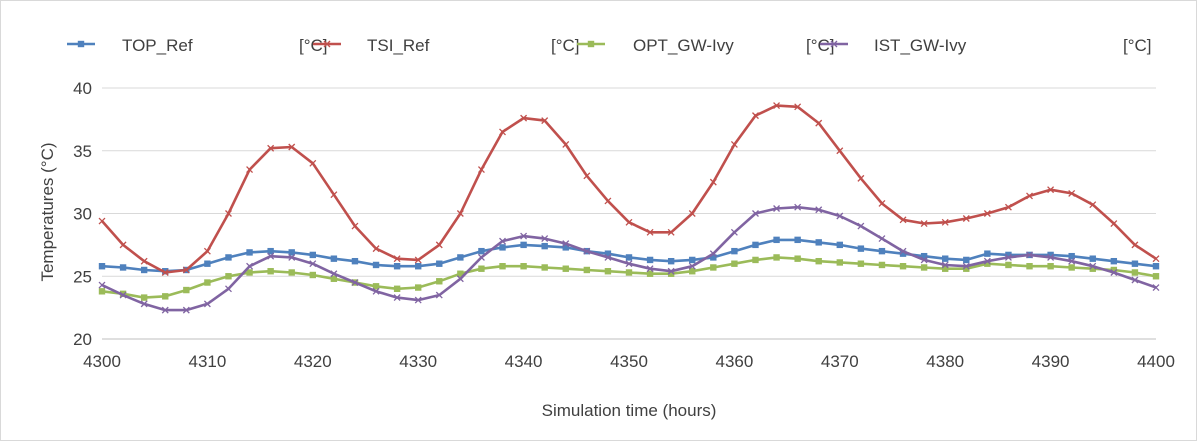  I want to click on y-tick-label: 35, so click(82, 151).